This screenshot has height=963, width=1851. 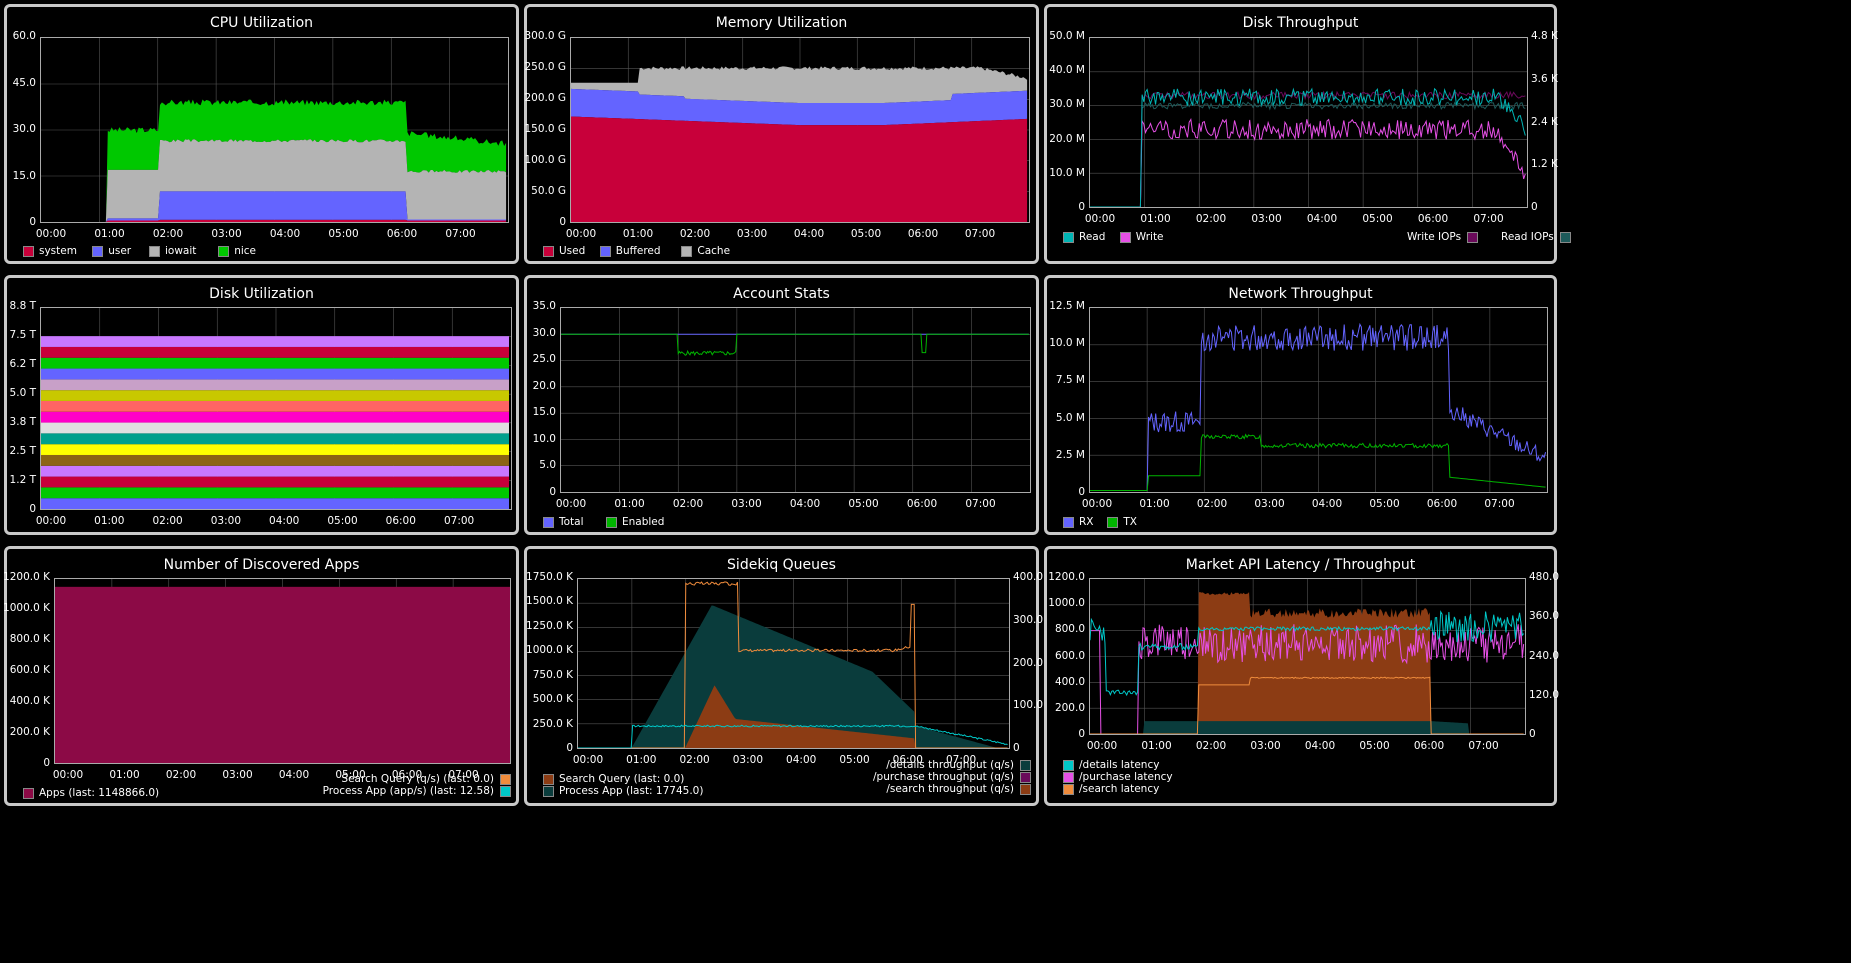 I want to click on legend-label: /purchase throughput (q/s), so click(x=943, y=777).